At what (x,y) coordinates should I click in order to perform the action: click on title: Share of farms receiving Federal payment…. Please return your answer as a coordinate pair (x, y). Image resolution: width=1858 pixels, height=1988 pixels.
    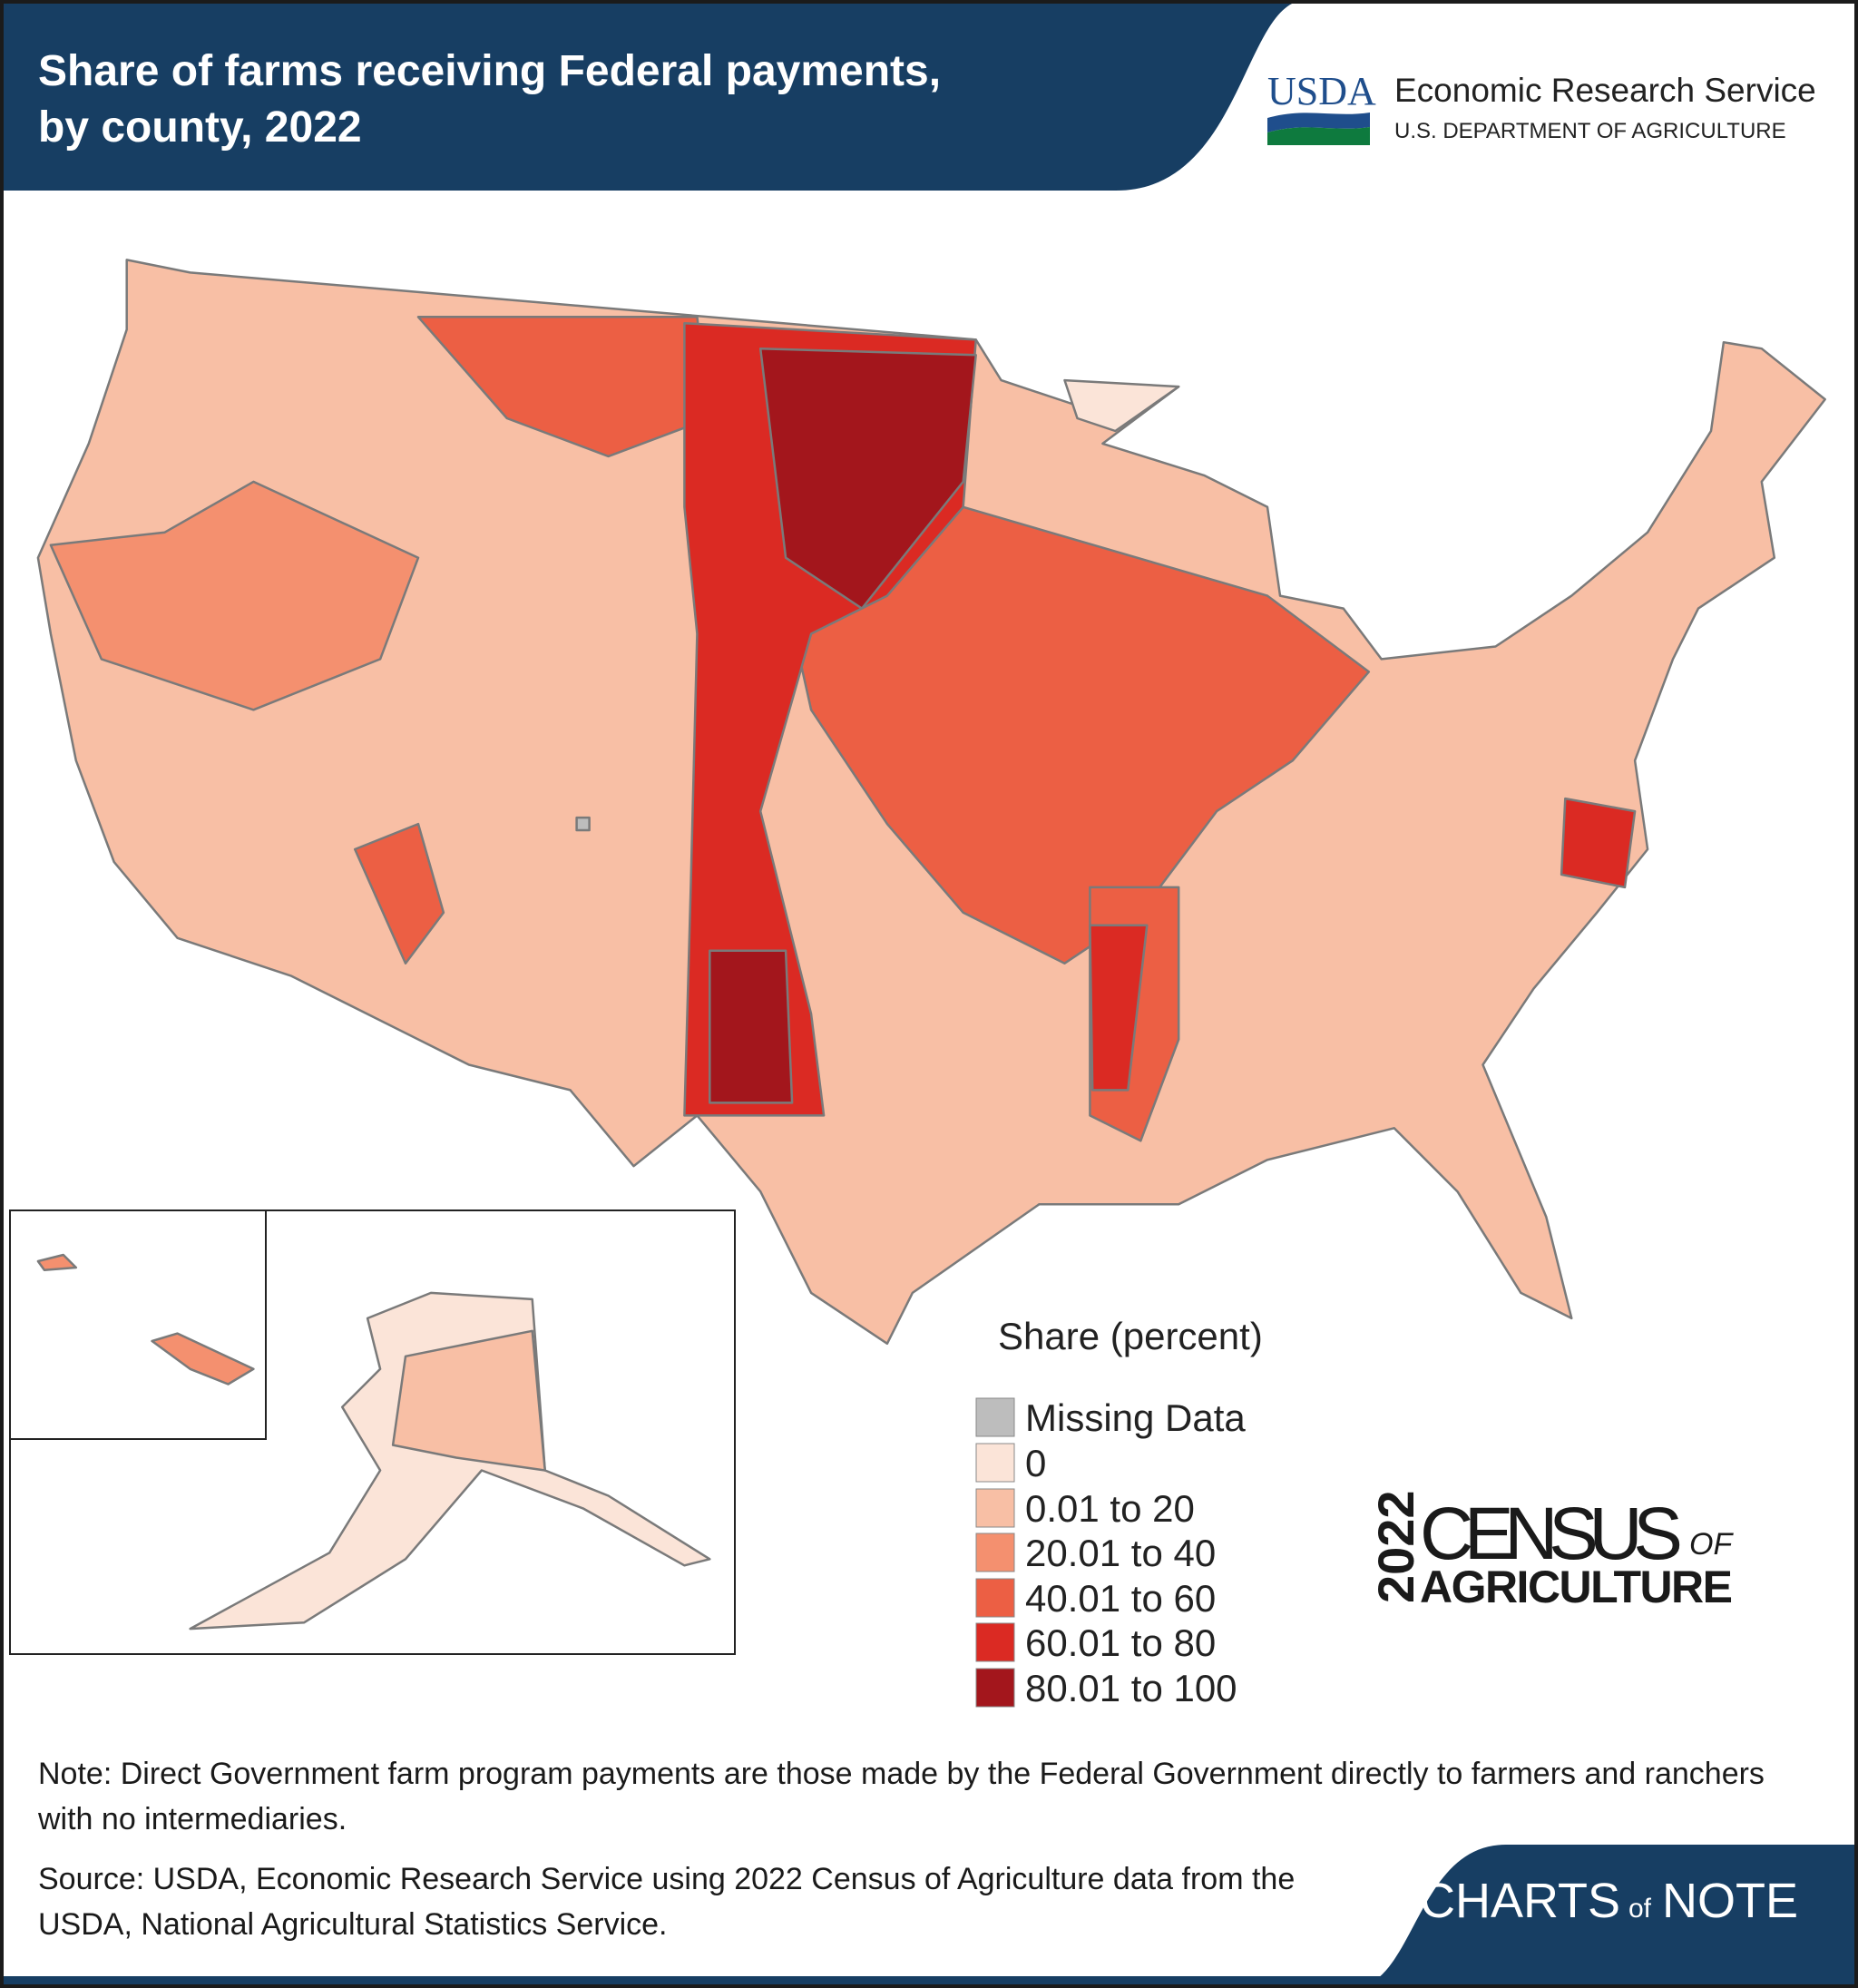
    Looking at the image, I should click on (489, 100).